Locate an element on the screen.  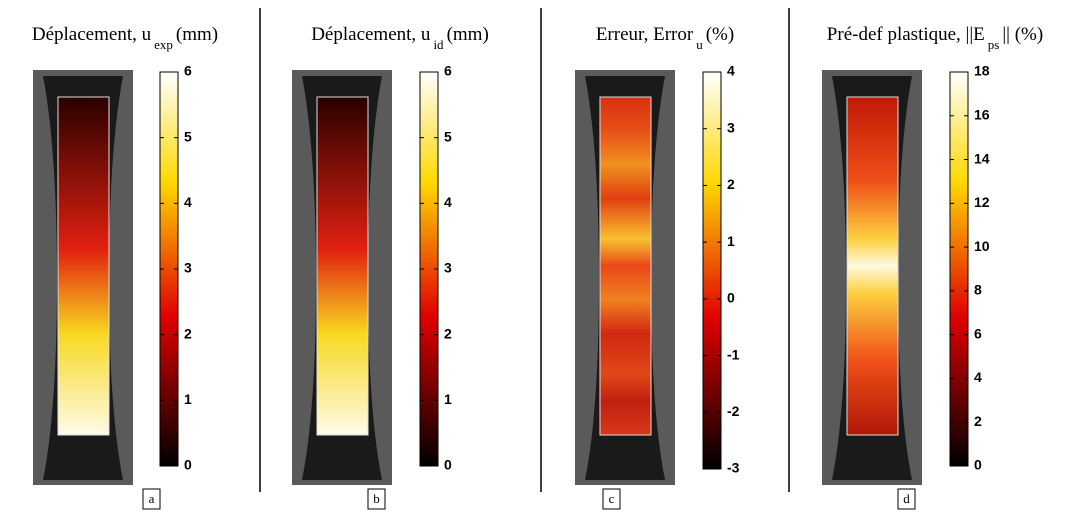
colorbar-tick-label: 10 is located at coordinates (982, 246).